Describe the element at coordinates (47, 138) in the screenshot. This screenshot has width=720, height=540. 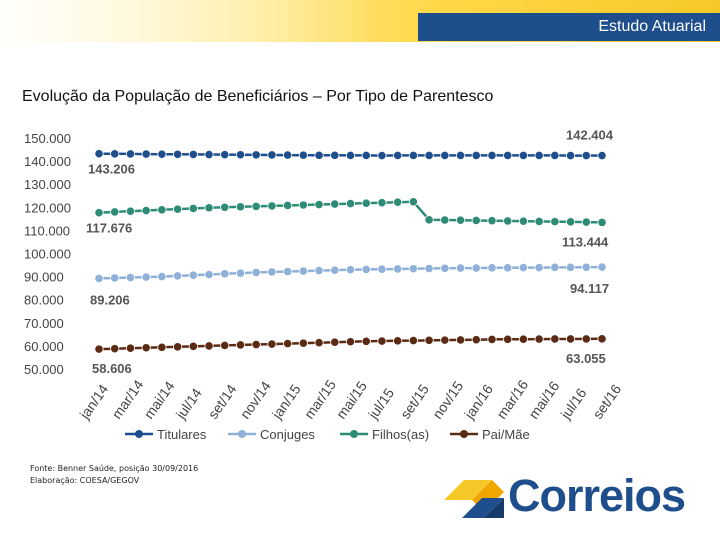
I see `y-tick-label: 150.000` at that location.